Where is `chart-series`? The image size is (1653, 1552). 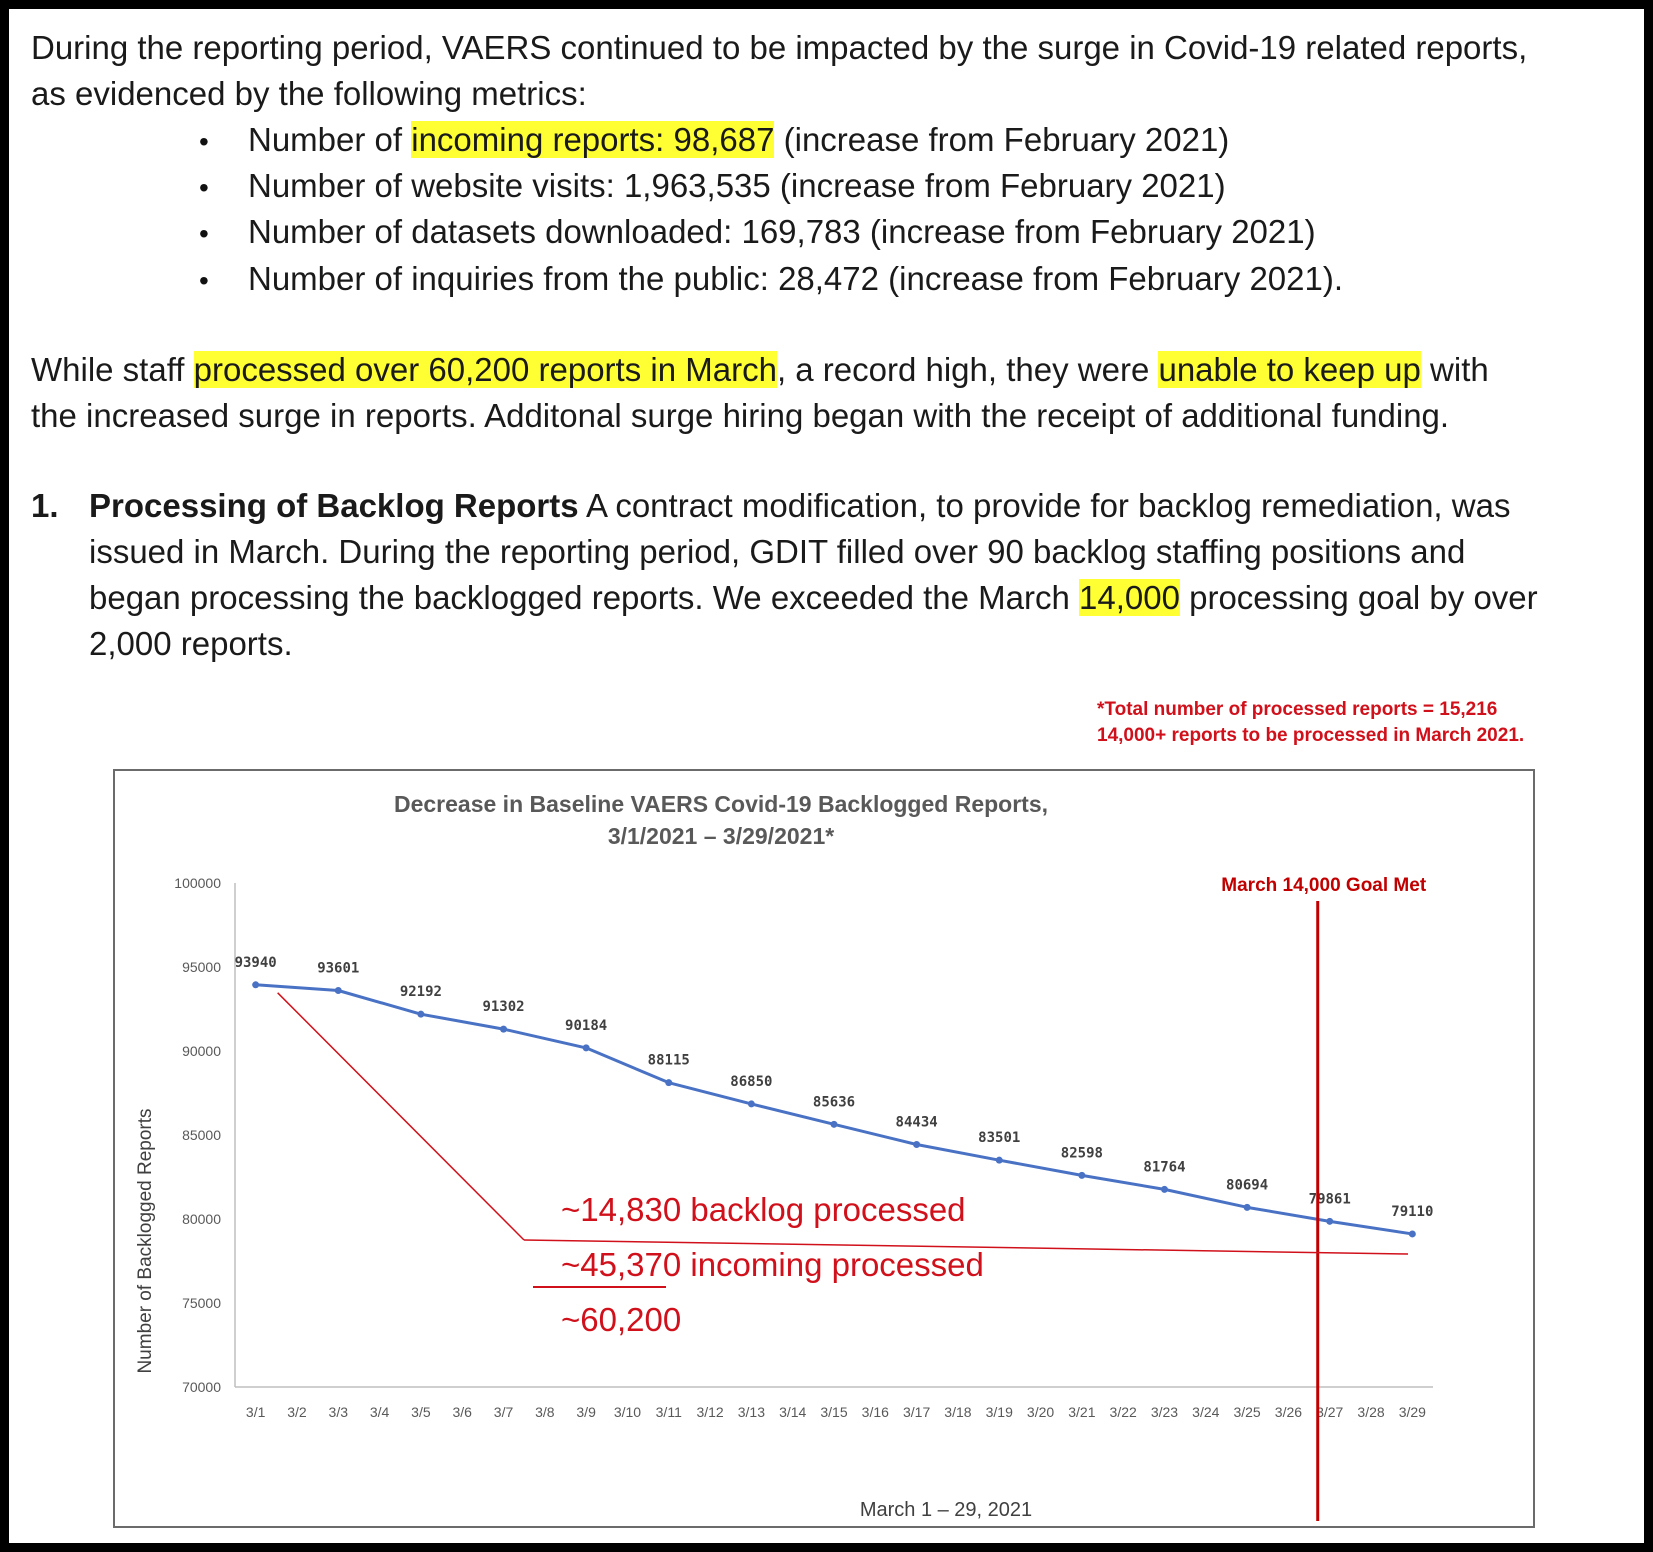
chart-series is located at coordinates (834, 1109).